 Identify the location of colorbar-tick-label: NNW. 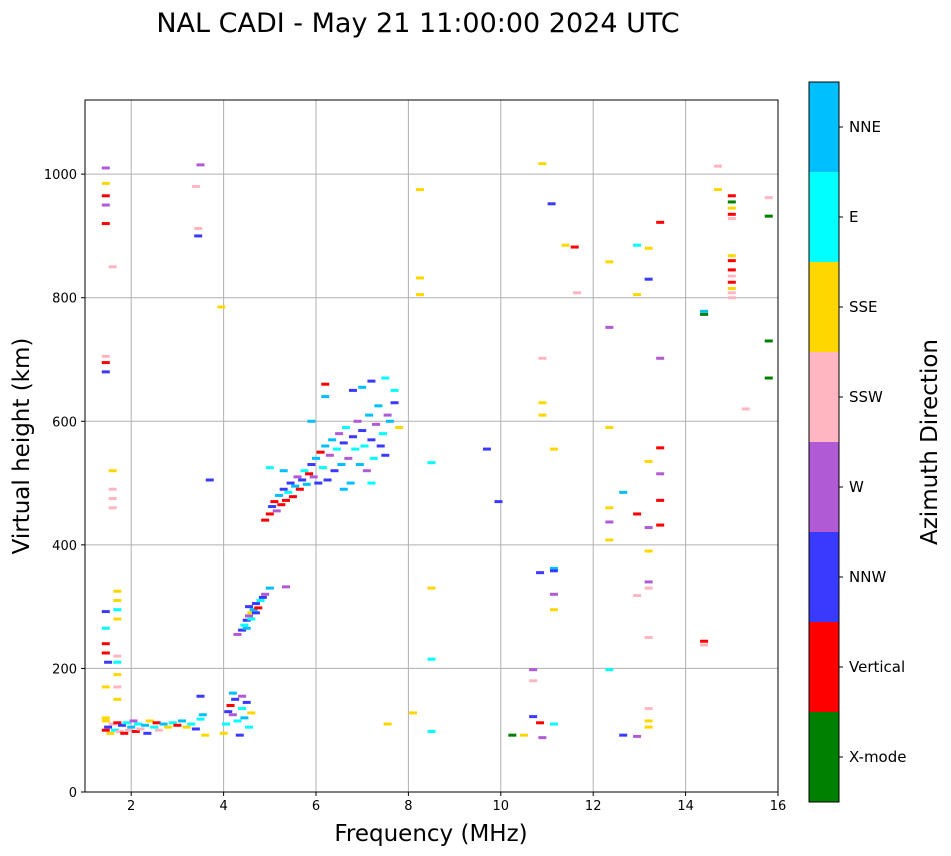
(867, 577).